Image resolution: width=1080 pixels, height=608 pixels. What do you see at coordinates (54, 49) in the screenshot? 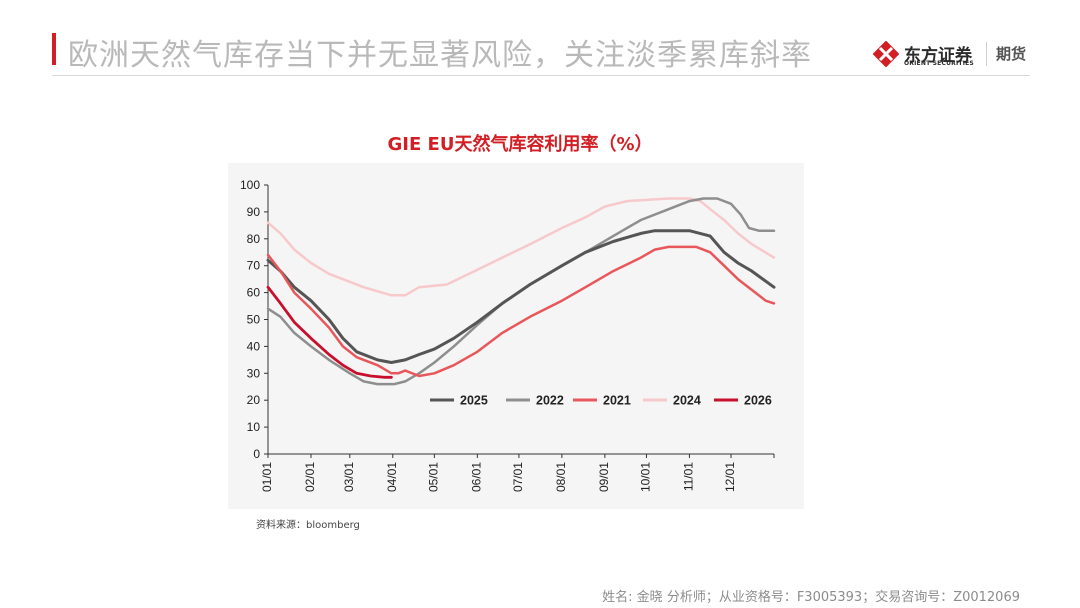
I see `title-accent-bar` at bounding box center [54, 49].